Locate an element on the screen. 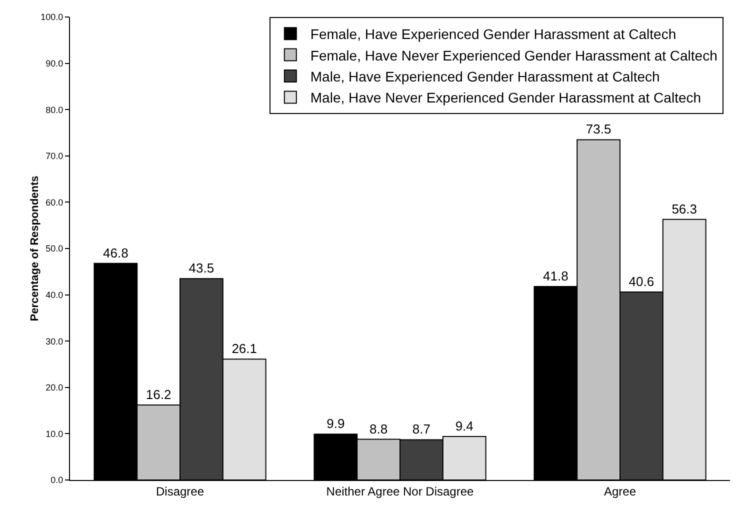  y-tick-label: 80.0 is located at coordinates (55, 109).